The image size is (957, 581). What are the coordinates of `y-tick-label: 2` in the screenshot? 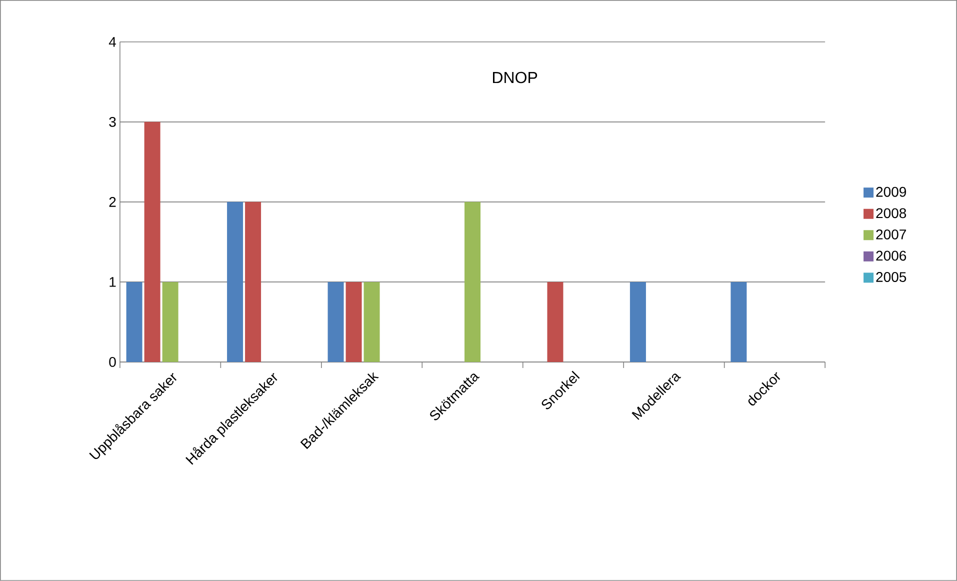 It's located at (112, 202).